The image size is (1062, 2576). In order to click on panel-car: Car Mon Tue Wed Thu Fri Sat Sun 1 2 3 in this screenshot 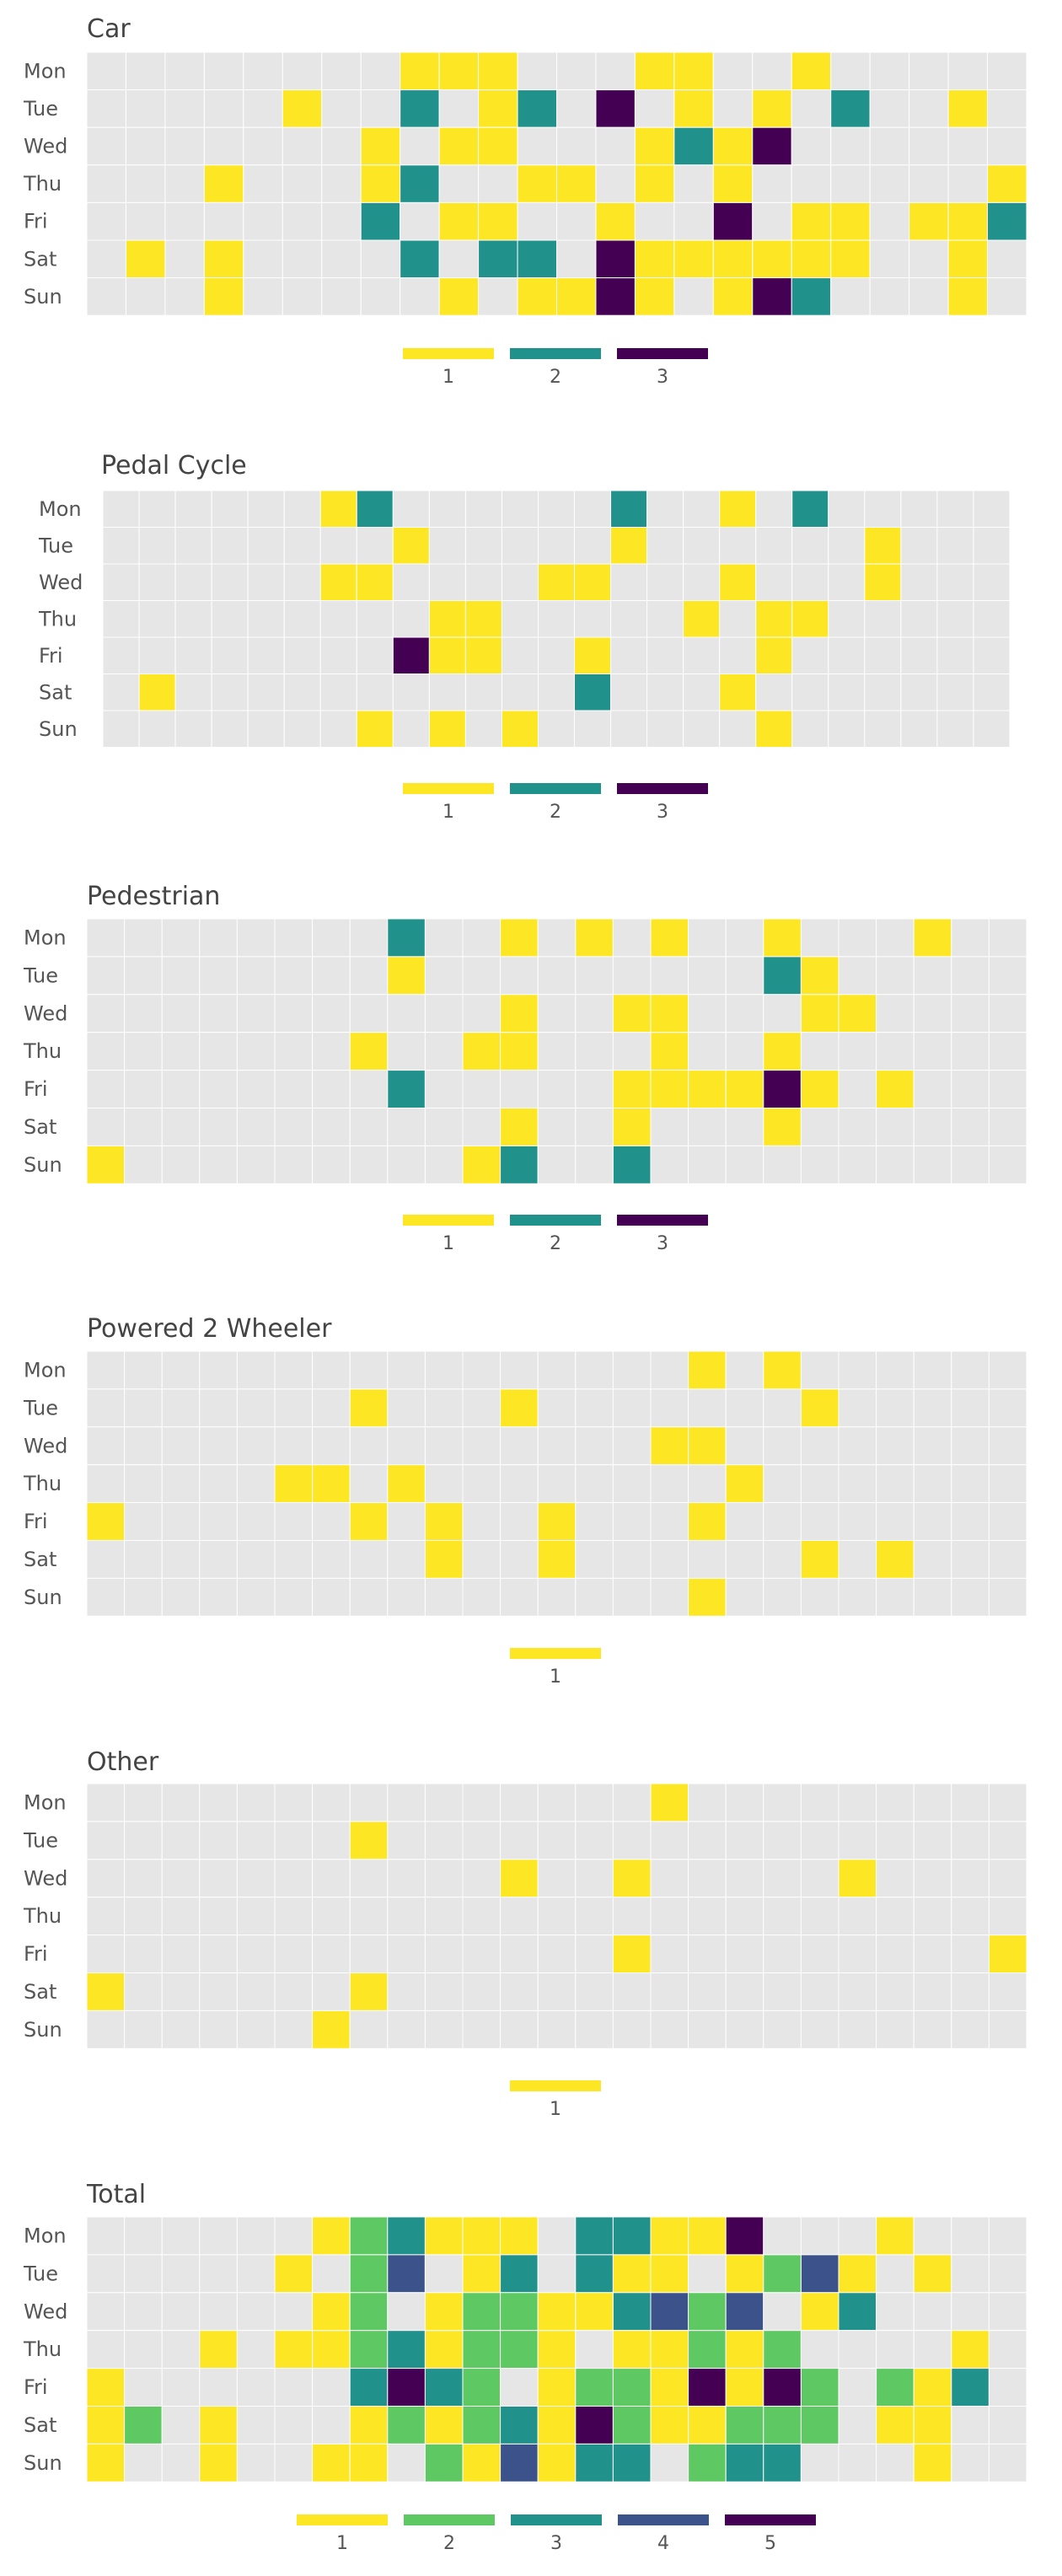, I will do `click(525, 201)`.